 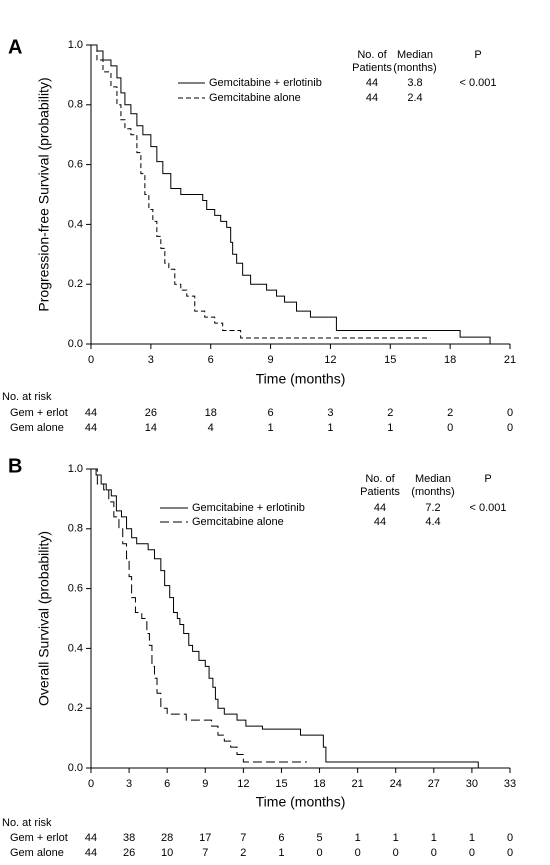 What do you see at coordinates (211, 428) in the screenshot?
I see `risk-count: 4` at bounding box center [211, 428].